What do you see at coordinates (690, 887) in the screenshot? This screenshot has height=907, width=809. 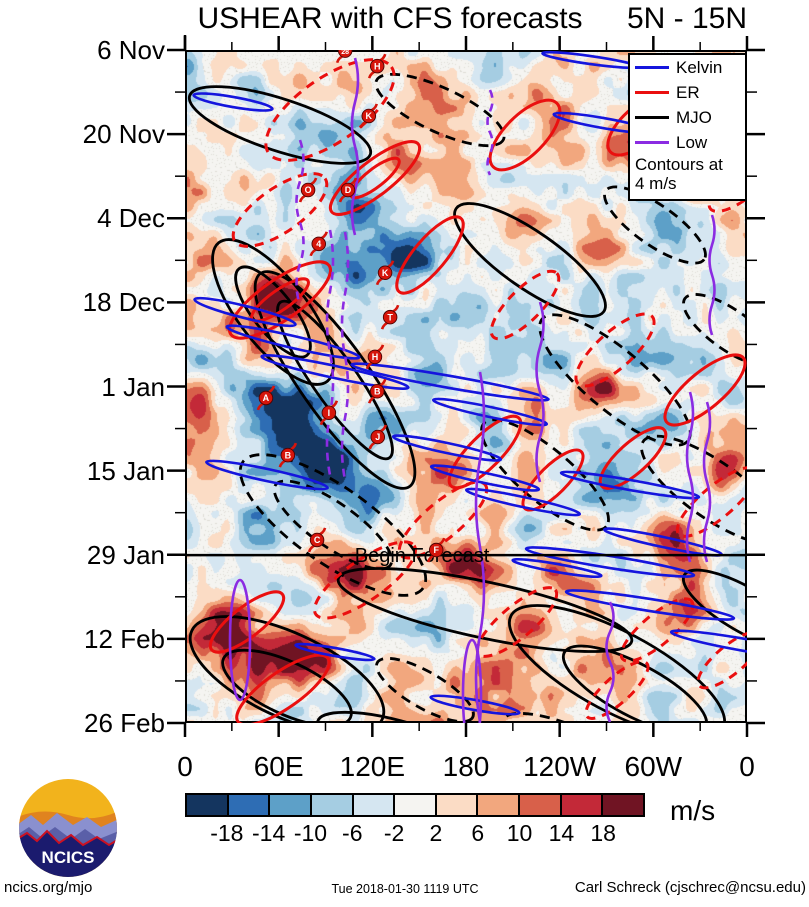 I see `footer-author: Carl Schreck (cjschrec@ncsu.edu)` at bounding box center [690, 887].